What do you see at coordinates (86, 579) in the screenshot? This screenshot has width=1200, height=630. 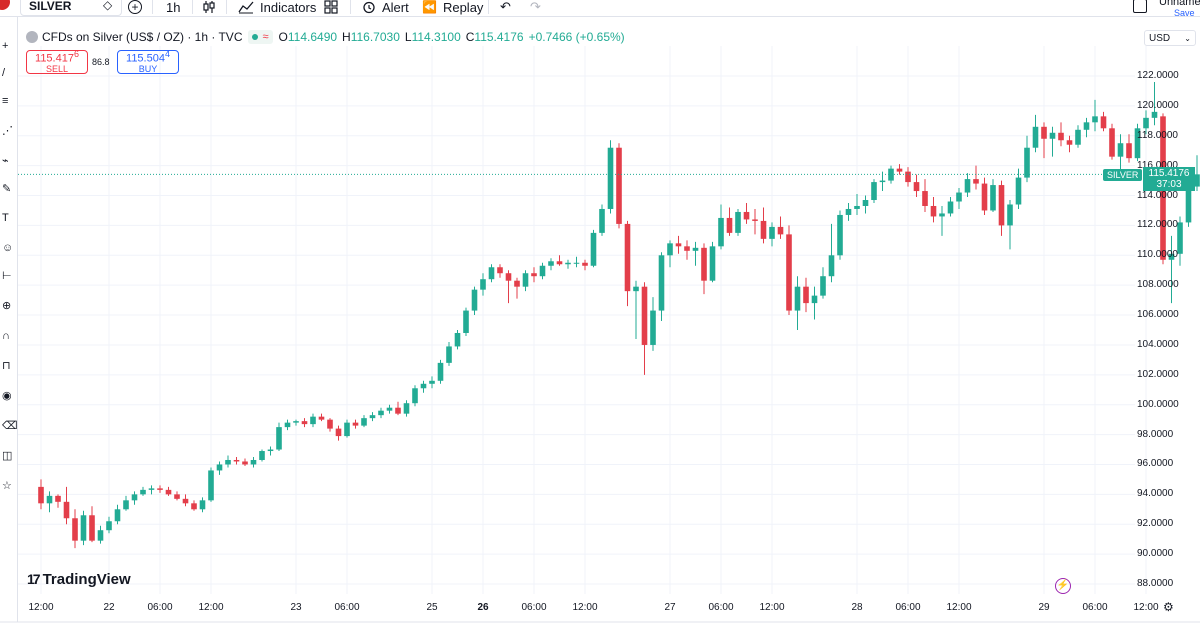 I see `brand-name: TradingView` at bounding box center [86, 579].